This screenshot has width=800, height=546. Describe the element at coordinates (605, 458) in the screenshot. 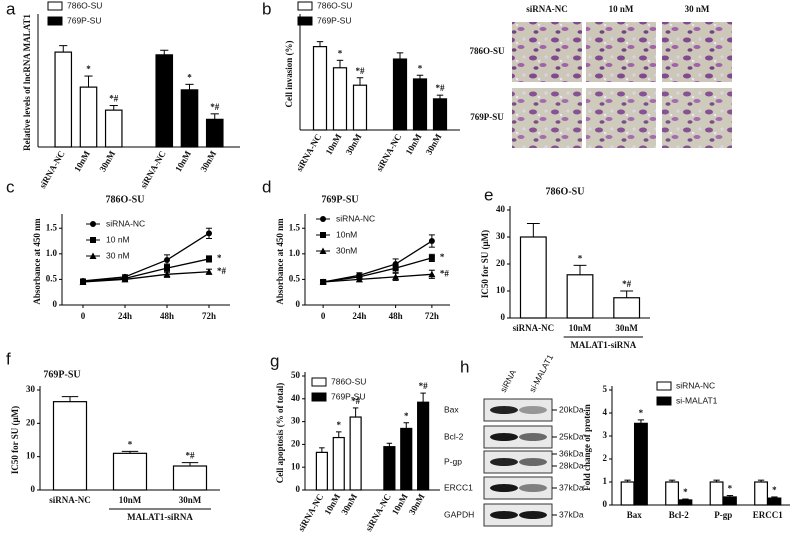

I see `y-tick-label: 2` at that location.